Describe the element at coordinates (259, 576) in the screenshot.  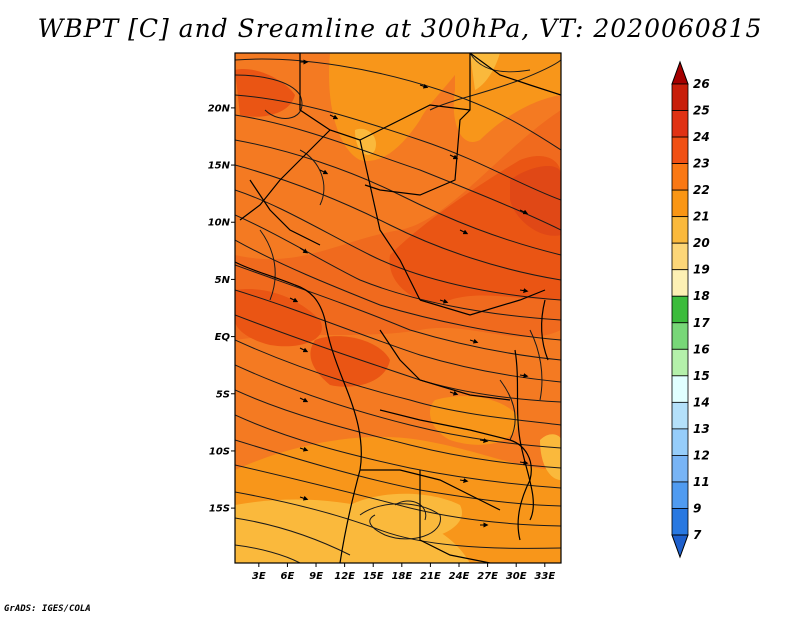
I see `lon-tick-label: 3E` at that location.